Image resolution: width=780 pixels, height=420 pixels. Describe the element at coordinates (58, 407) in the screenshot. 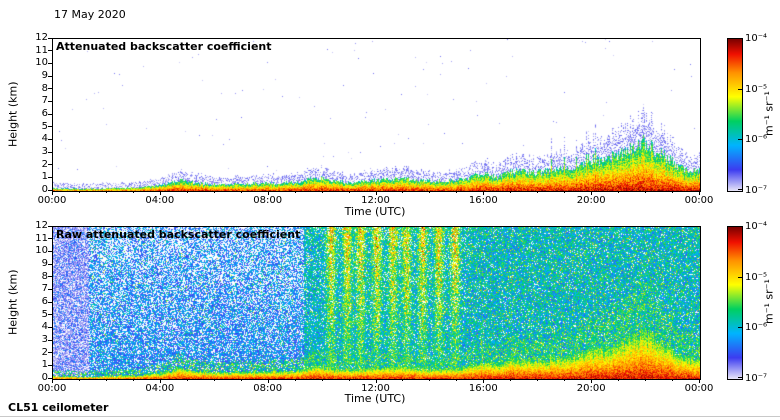

I see `instrument-label: CL51 ceilometer` at that location.